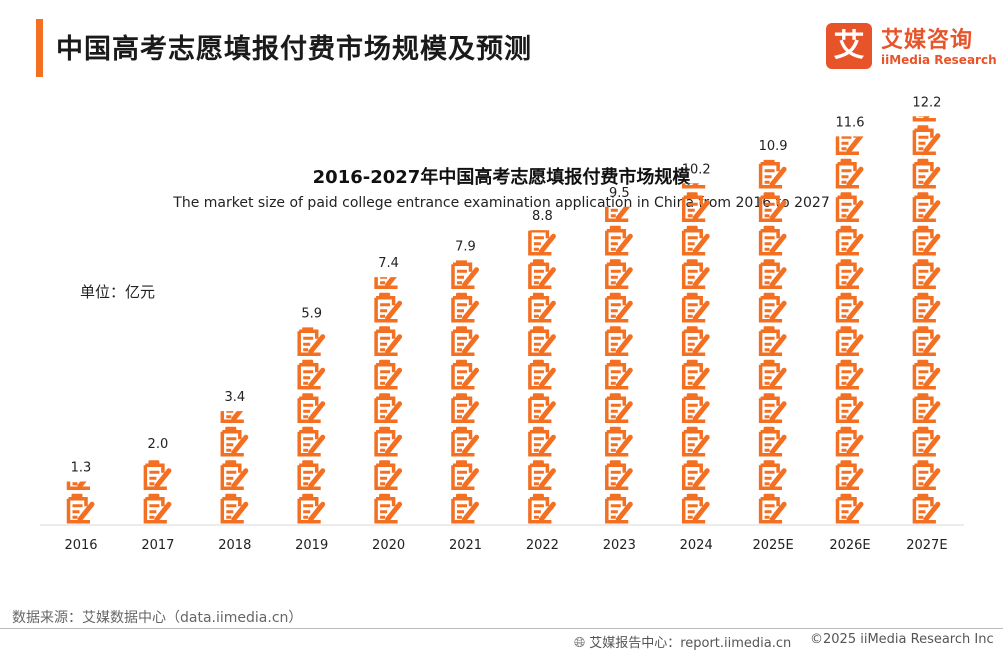 This screenshot has height=651, width=1003. I want to click on x-tick-label-2017: 2017, so click(157, 545).